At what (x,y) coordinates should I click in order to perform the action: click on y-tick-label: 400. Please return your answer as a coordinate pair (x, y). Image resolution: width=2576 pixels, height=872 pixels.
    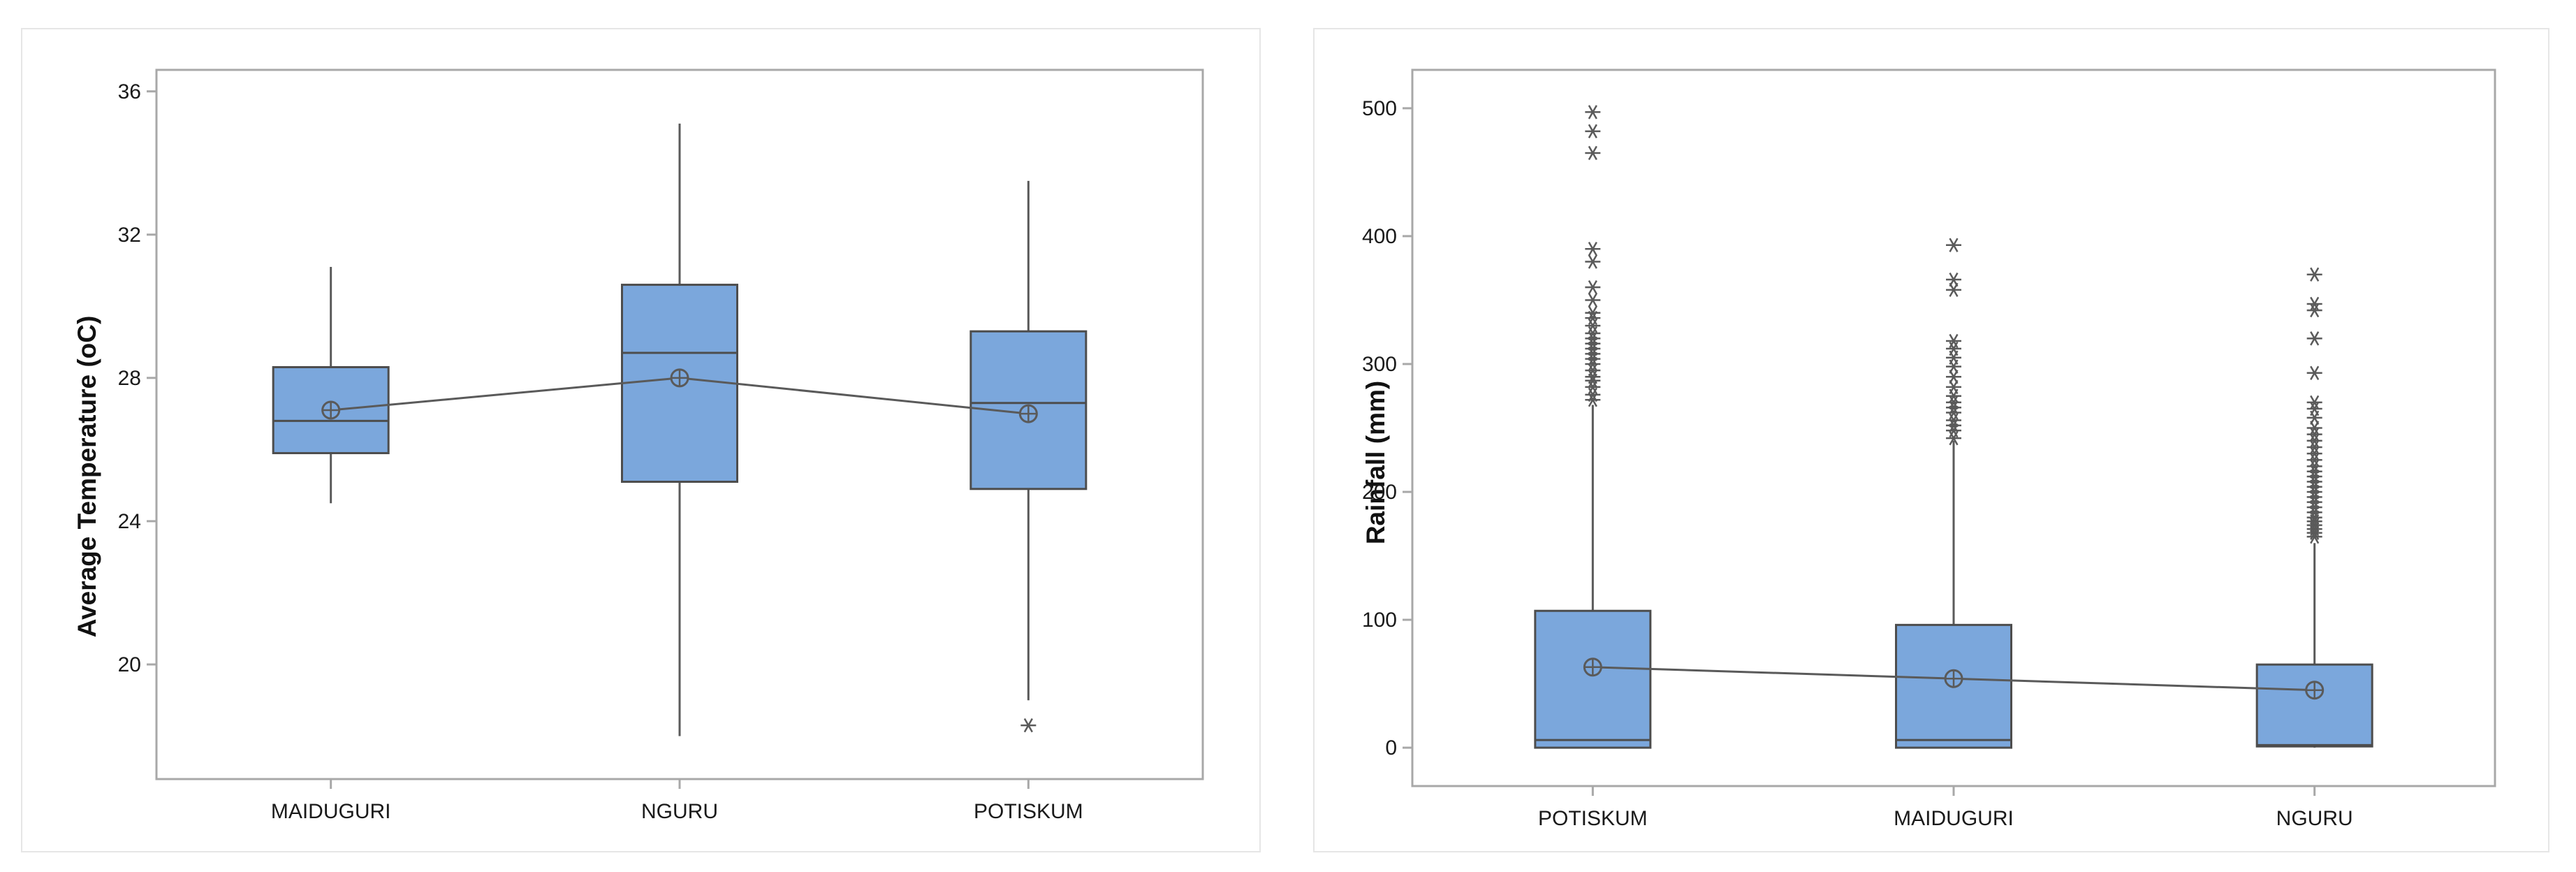
    Looking at the image, I should click on (1379, 236).